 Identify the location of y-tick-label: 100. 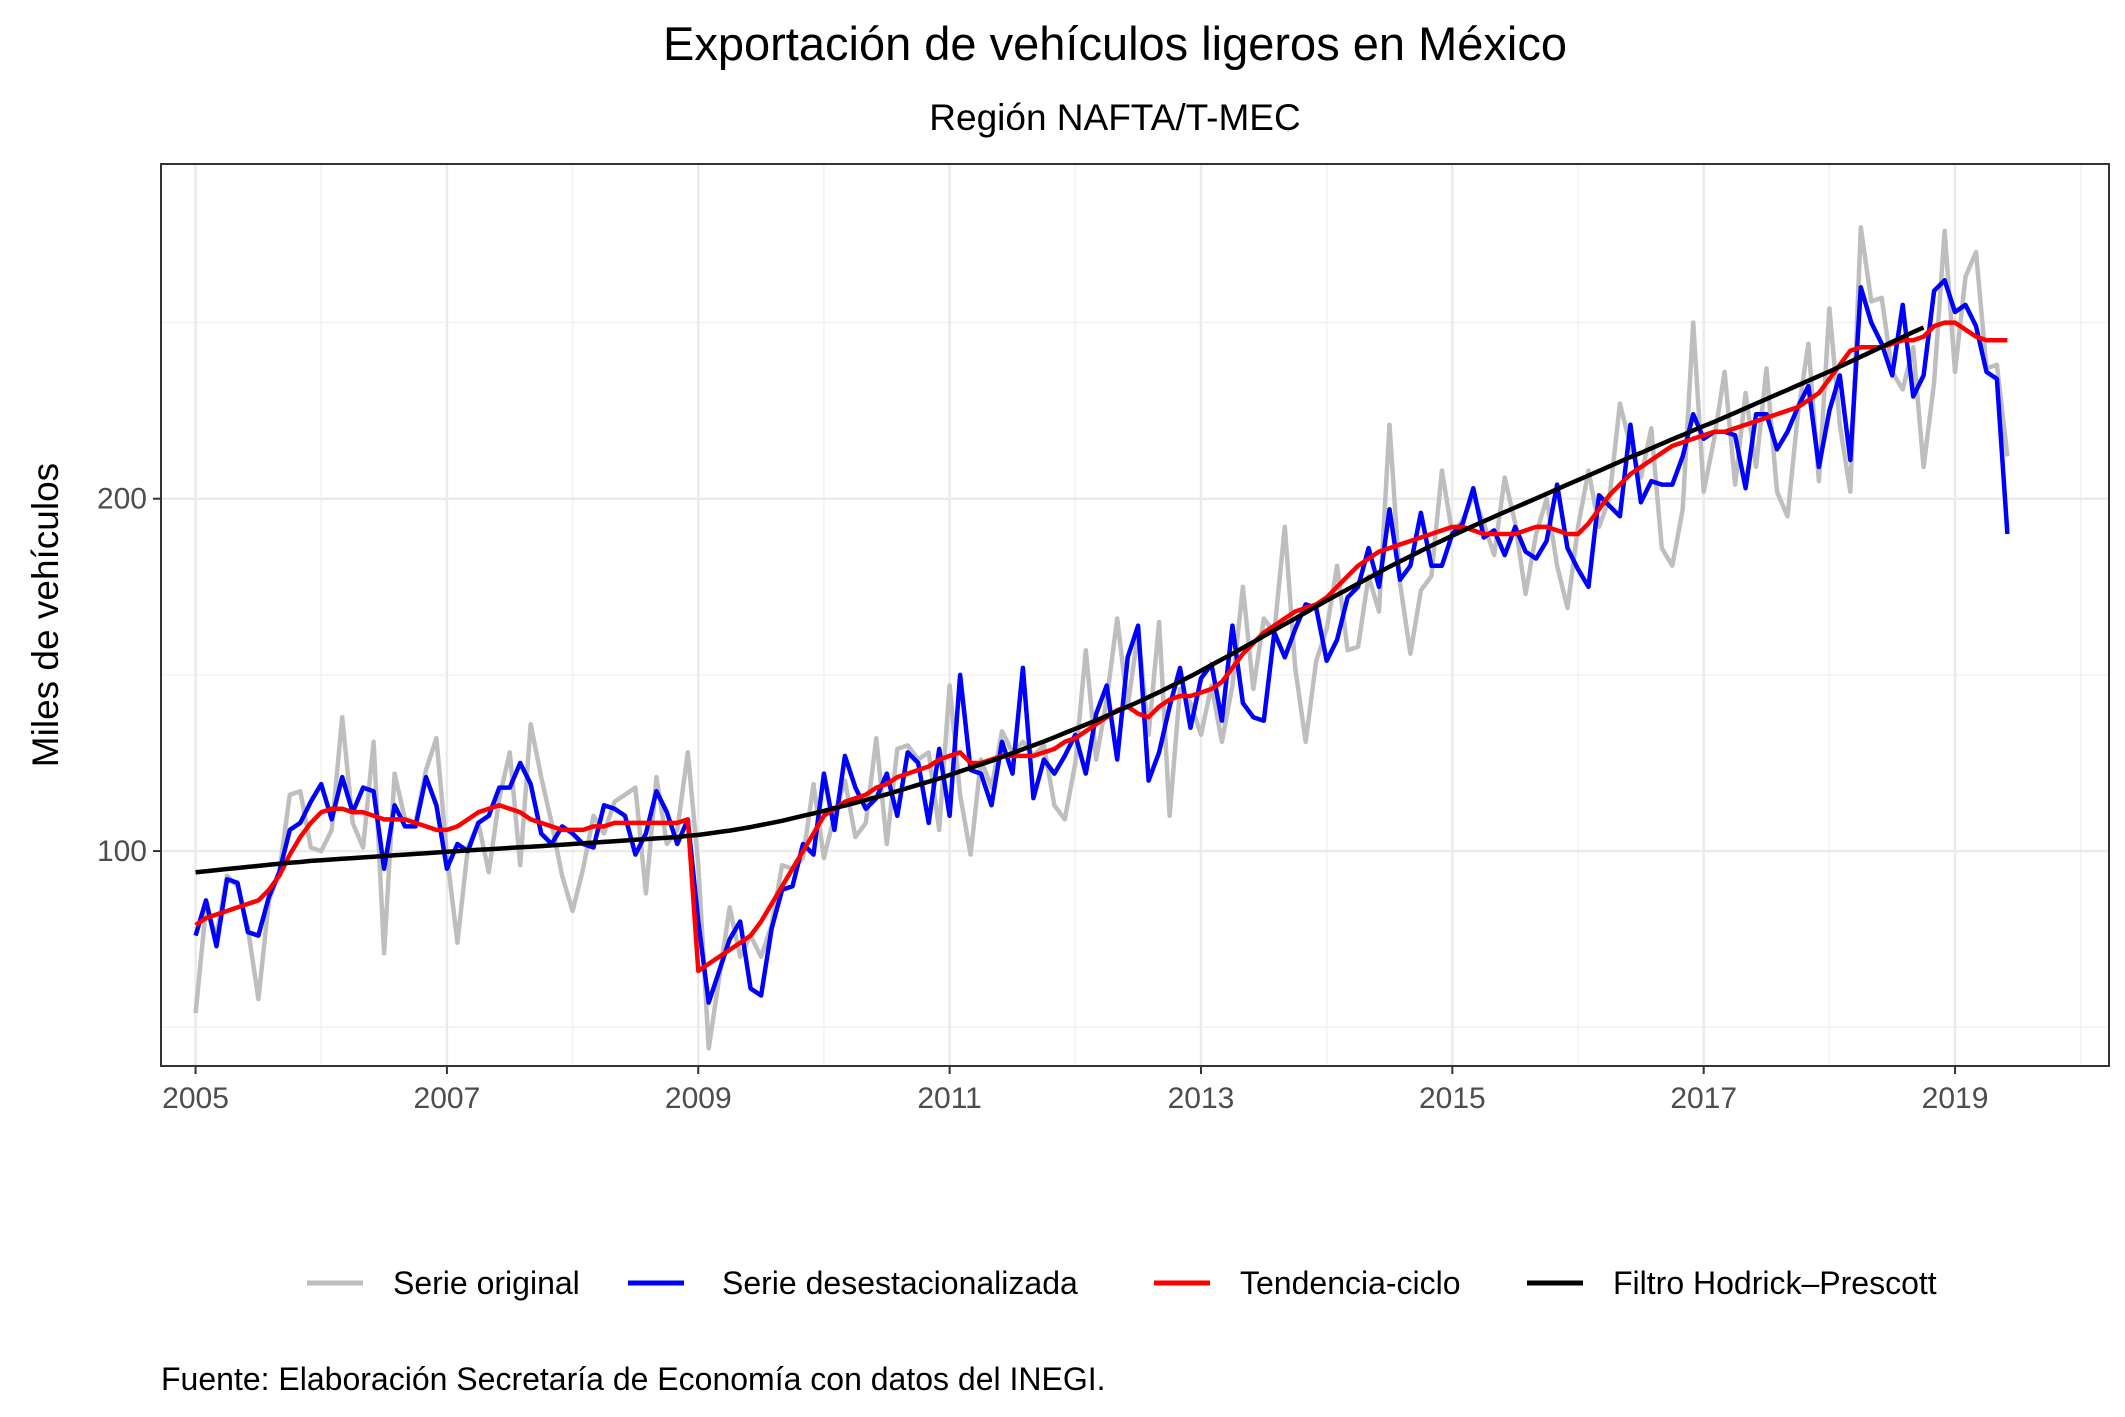
(122, 851).